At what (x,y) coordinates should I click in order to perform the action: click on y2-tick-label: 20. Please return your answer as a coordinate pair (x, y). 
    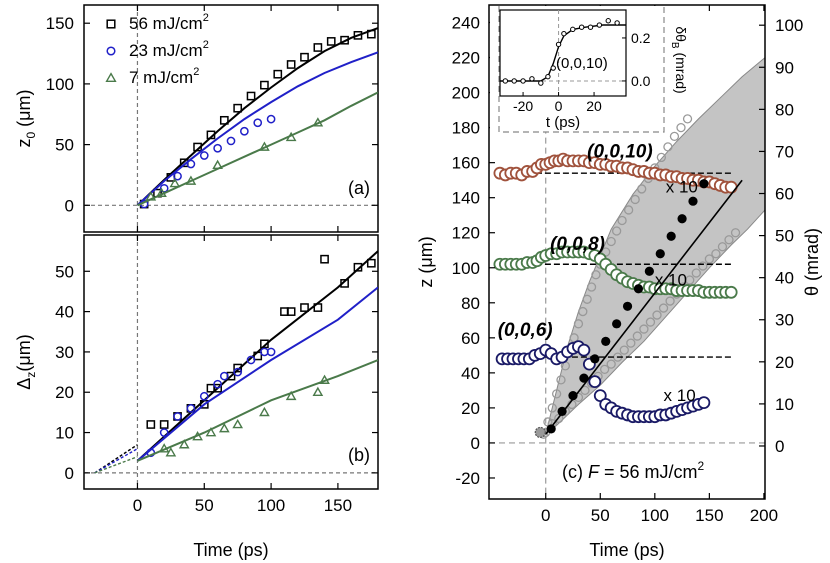
    Looking at the image, I should click on (784, 362).